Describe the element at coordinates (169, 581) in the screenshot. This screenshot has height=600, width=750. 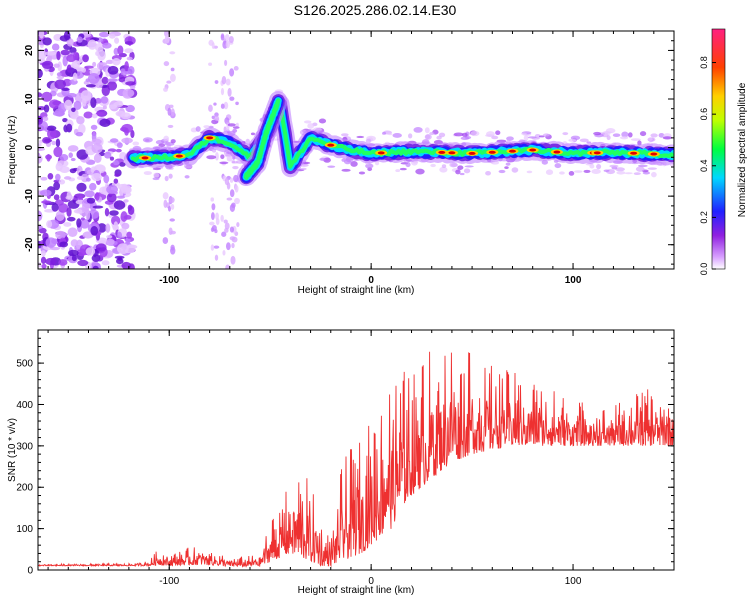
I see `snr-xtick-label: -100` at that location.